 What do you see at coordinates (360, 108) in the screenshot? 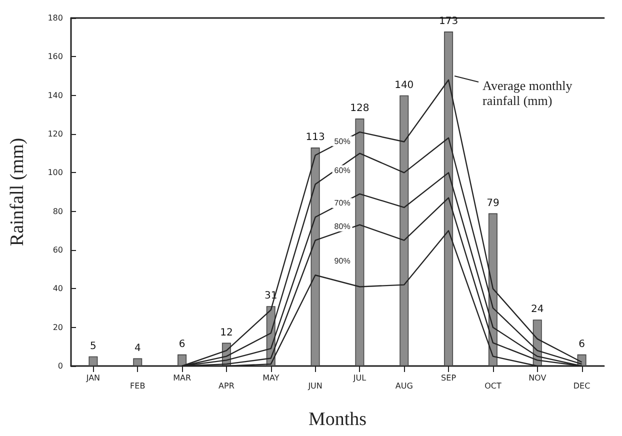
I see `data-label: 128` at bounding box center [360, 108].